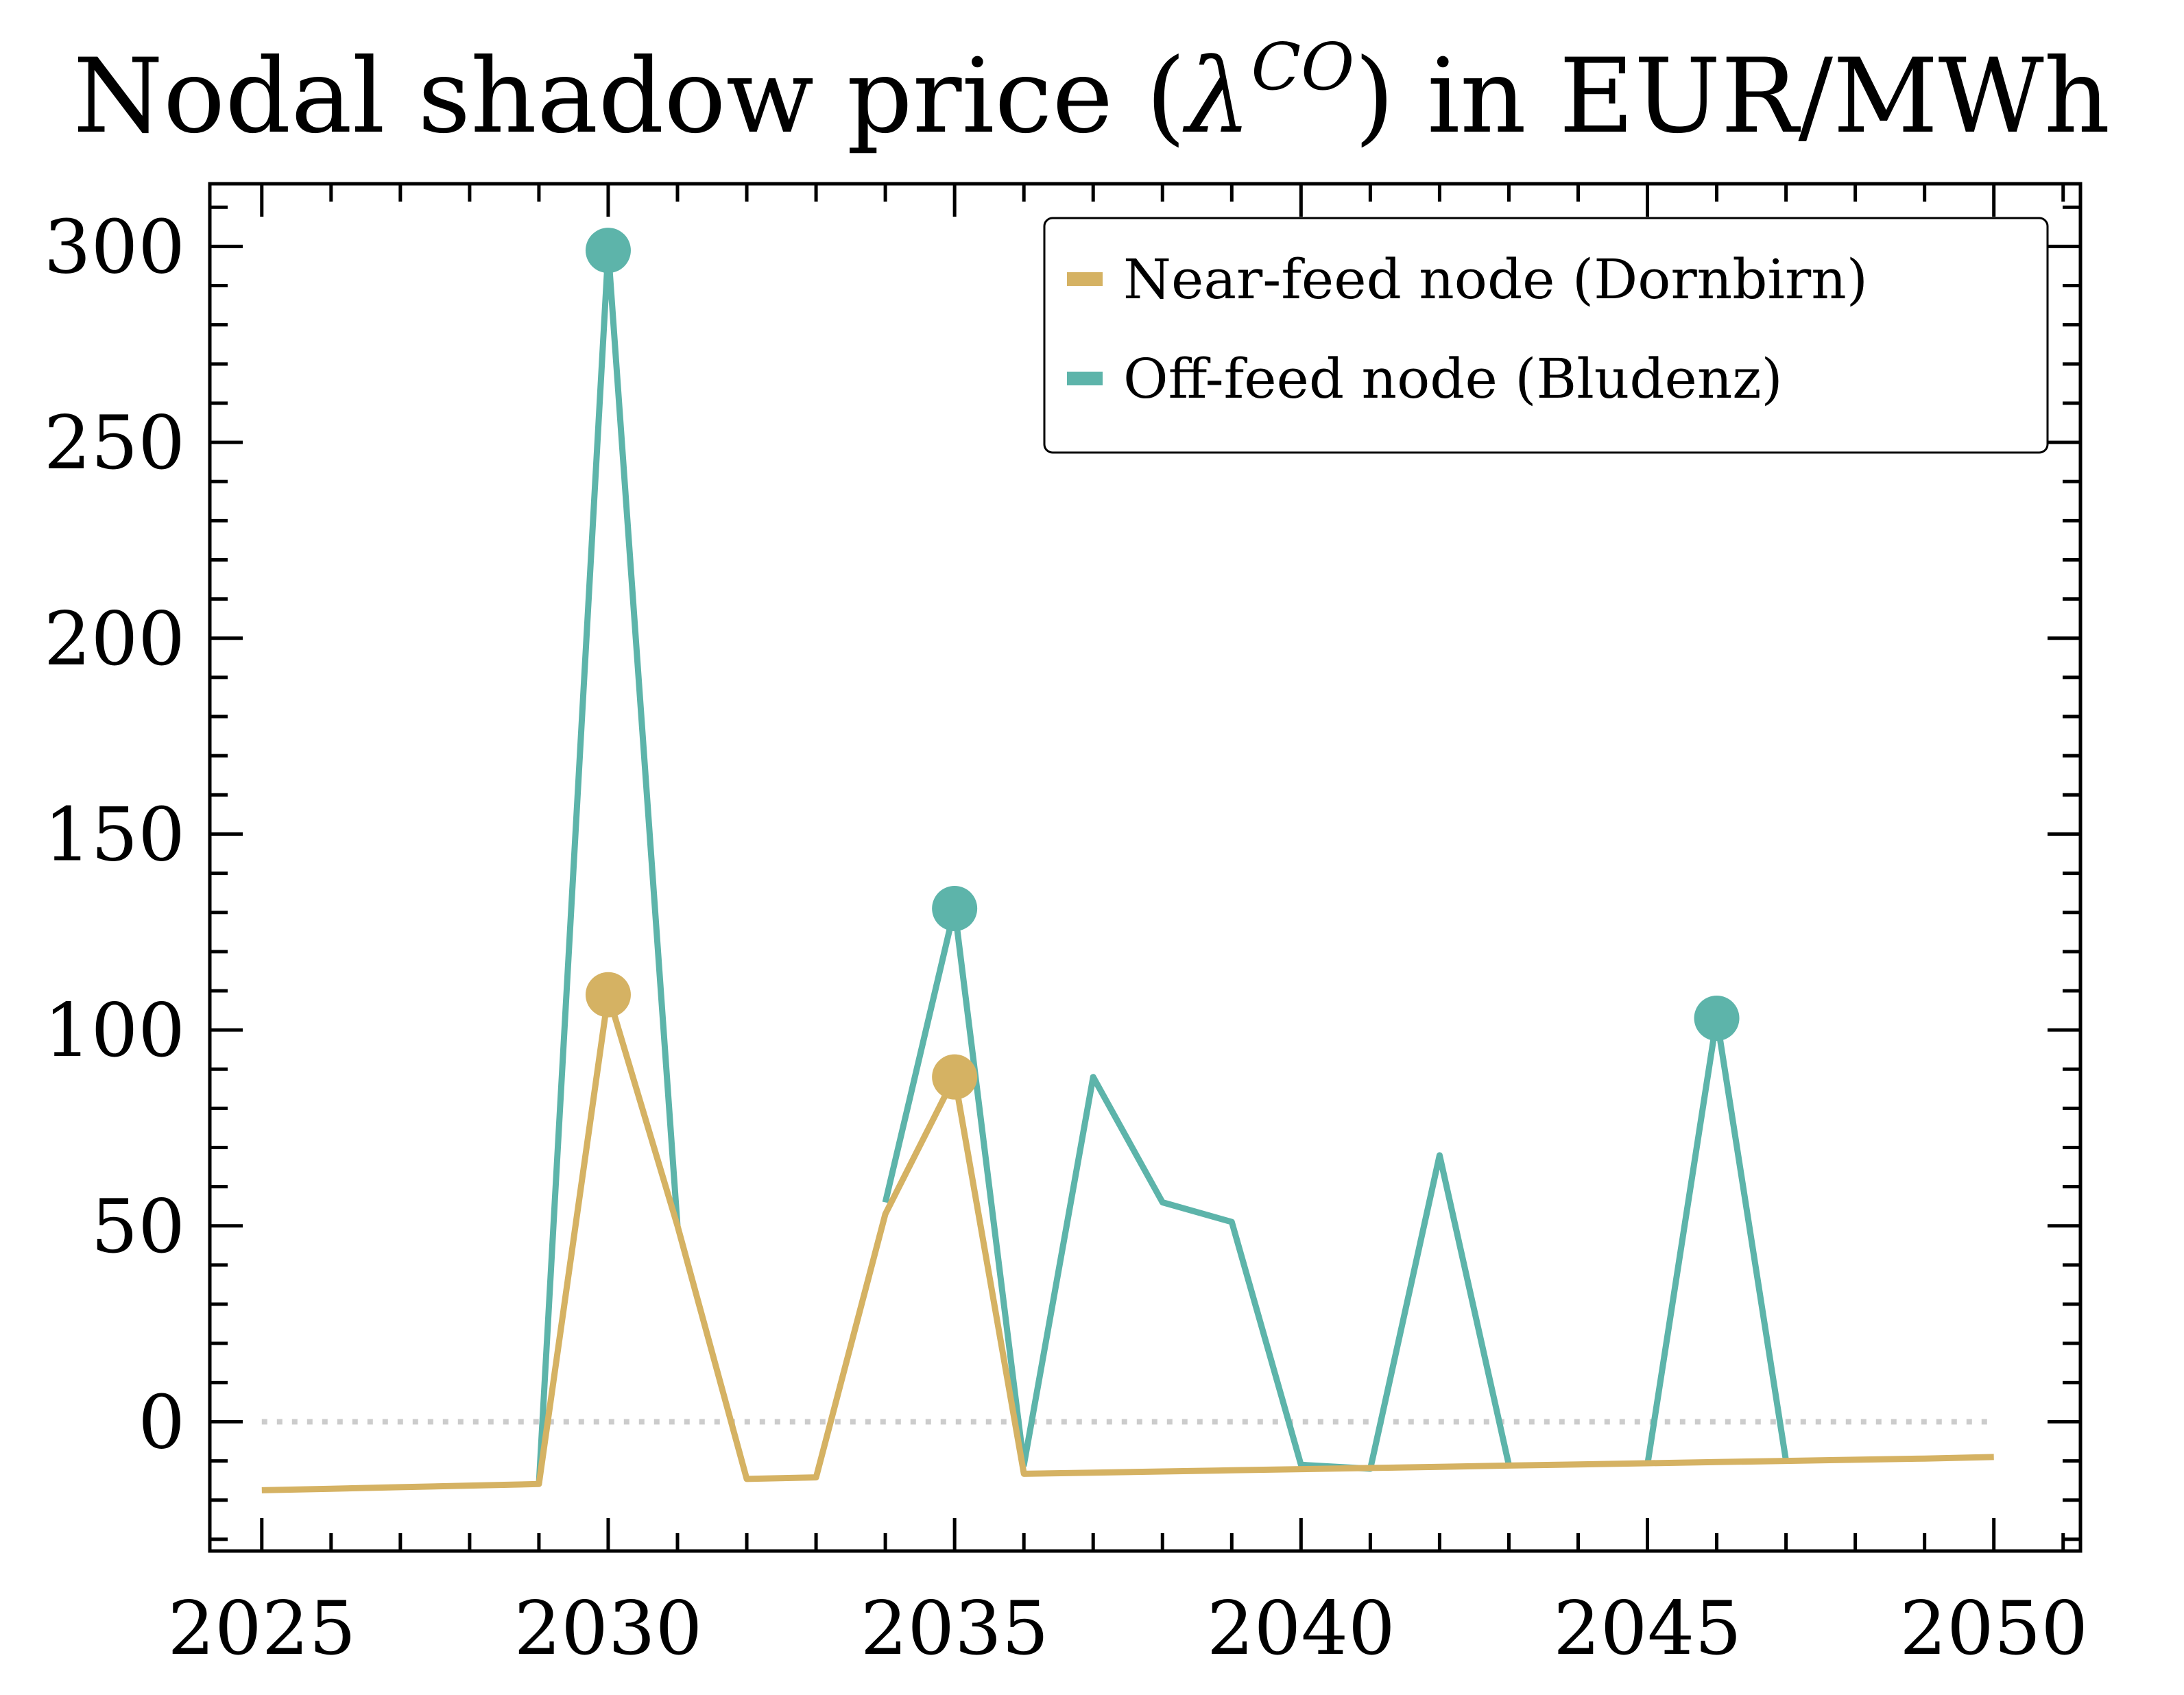 This screenshot has width=2184, height=1695. Describe the element at coordinates (261, 1629) in the screenshot. I see `x-tick-label-2025: 2025` at that location.